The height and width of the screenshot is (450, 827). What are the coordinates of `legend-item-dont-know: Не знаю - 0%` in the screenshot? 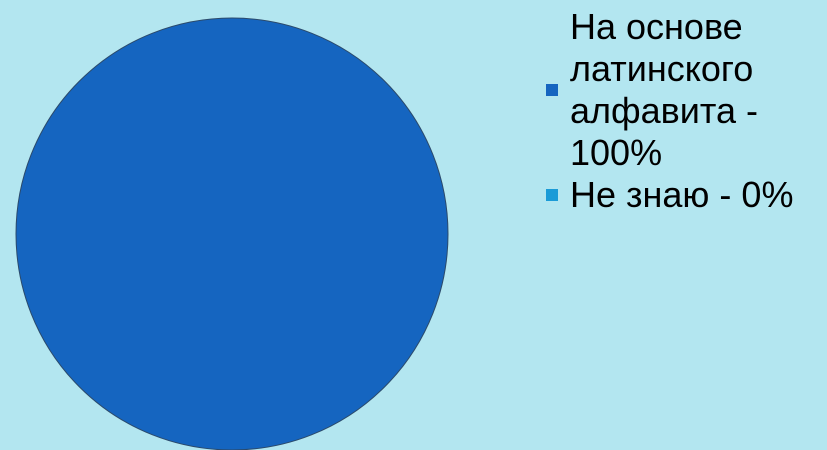 It's located at (686, 195).